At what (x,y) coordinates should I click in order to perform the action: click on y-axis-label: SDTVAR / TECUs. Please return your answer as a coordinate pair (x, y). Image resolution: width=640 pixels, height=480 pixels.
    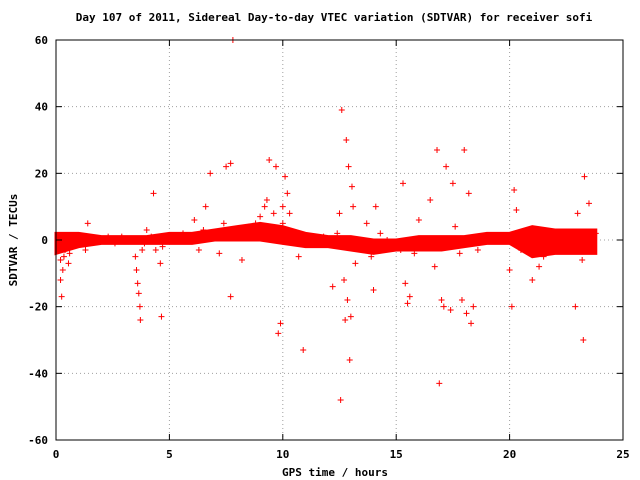
    Looking at the image, I should click on (13, 240).